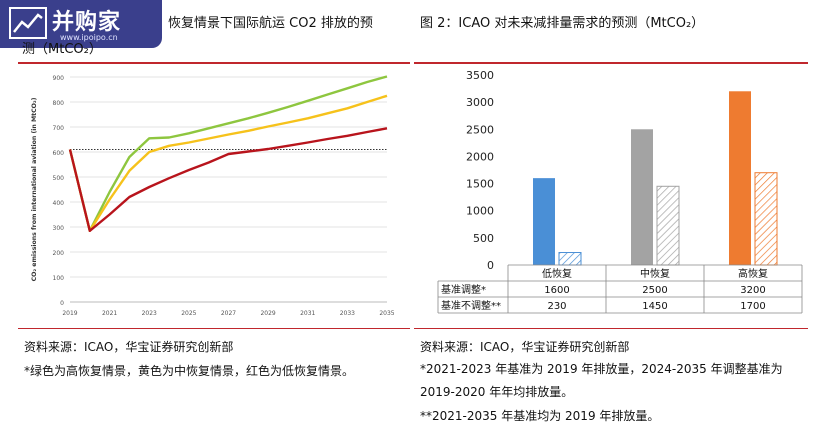 The width and height of the screenshot is (824, 437). Describe the element at coordinates (228, 180) in the screenshot. I see `series-line-red` at that location.